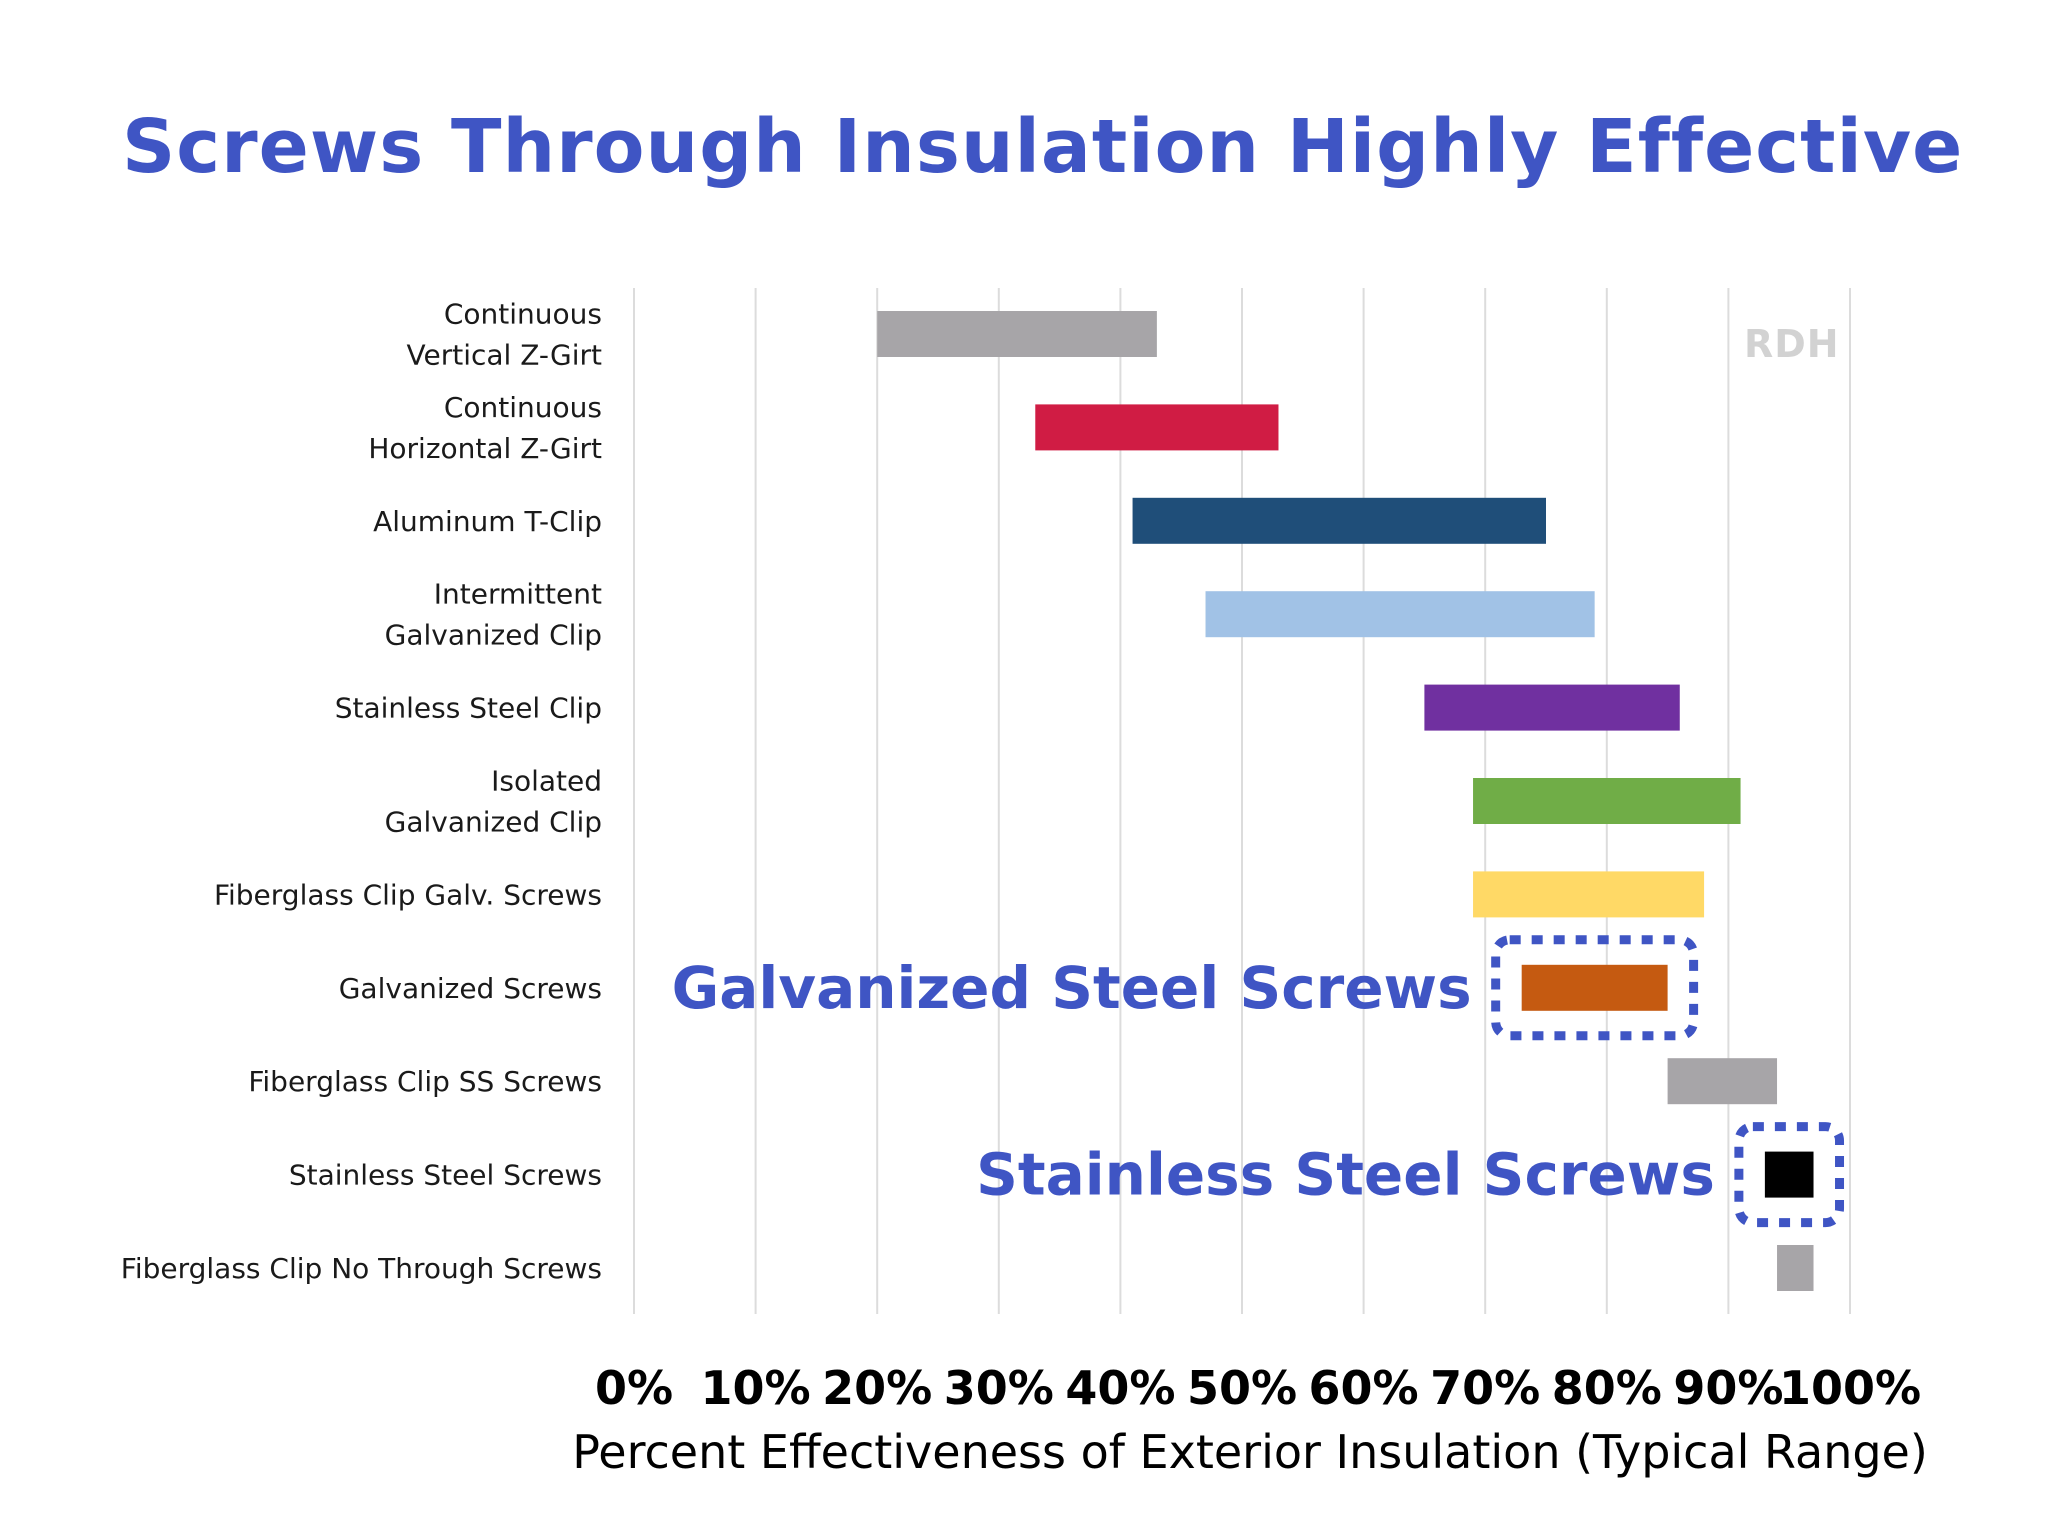 The height and width of the screenshot is (1536, 2048). I want to click on category-label: Isolated, so click(546, 781).